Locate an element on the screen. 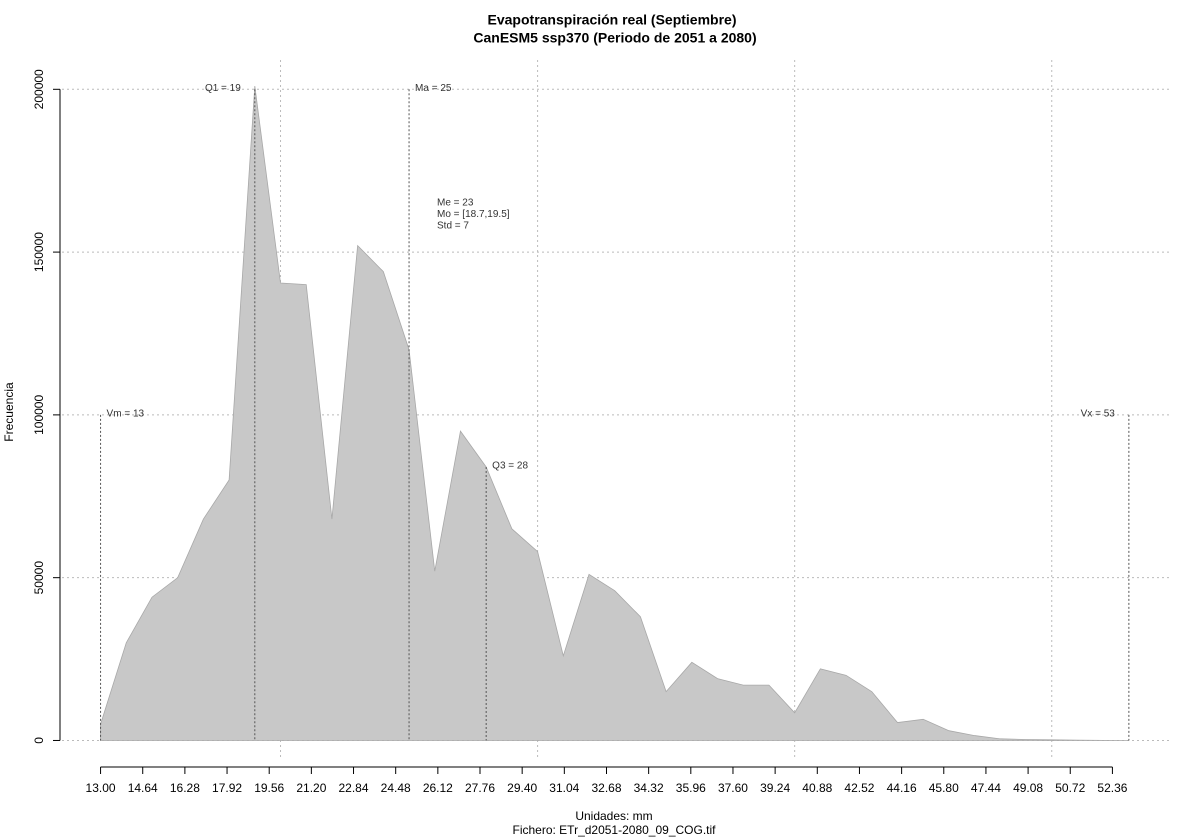 The height and width of the screenshot is (840, 1200). marker-label: Ma = 25 is located at coordinates (433, 88).